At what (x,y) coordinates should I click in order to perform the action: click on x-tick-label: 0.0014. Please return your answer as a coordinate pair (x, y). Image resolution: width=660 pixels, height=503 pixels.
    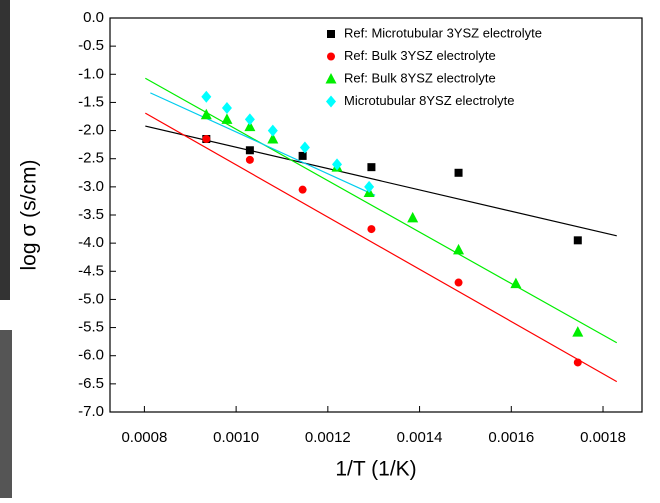
    Looking at the image, I should click on (420, 437).